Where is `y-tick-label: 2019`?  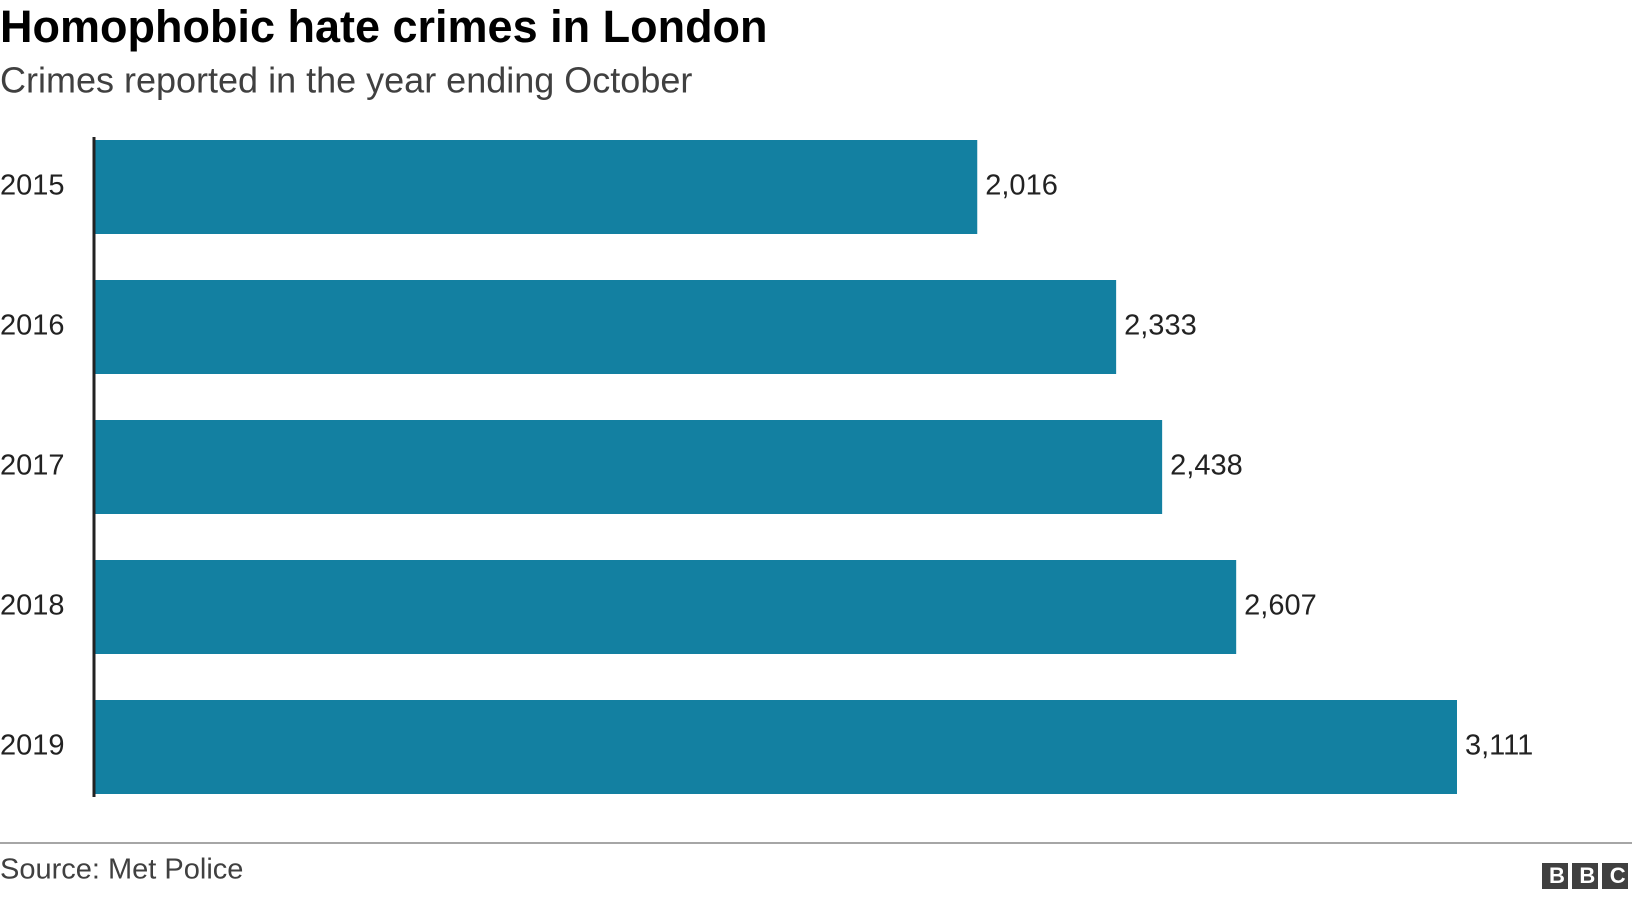
y-tick-label: 2019 is located at coordinates (32, 746).